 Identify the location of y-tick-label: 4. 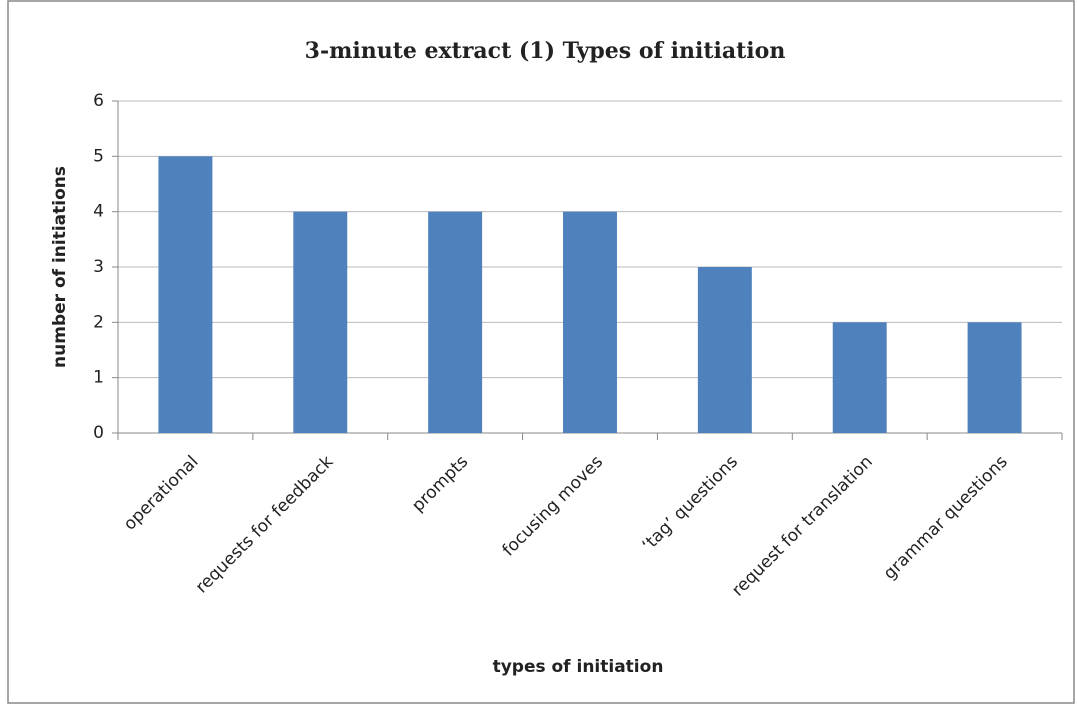
(98, 212).